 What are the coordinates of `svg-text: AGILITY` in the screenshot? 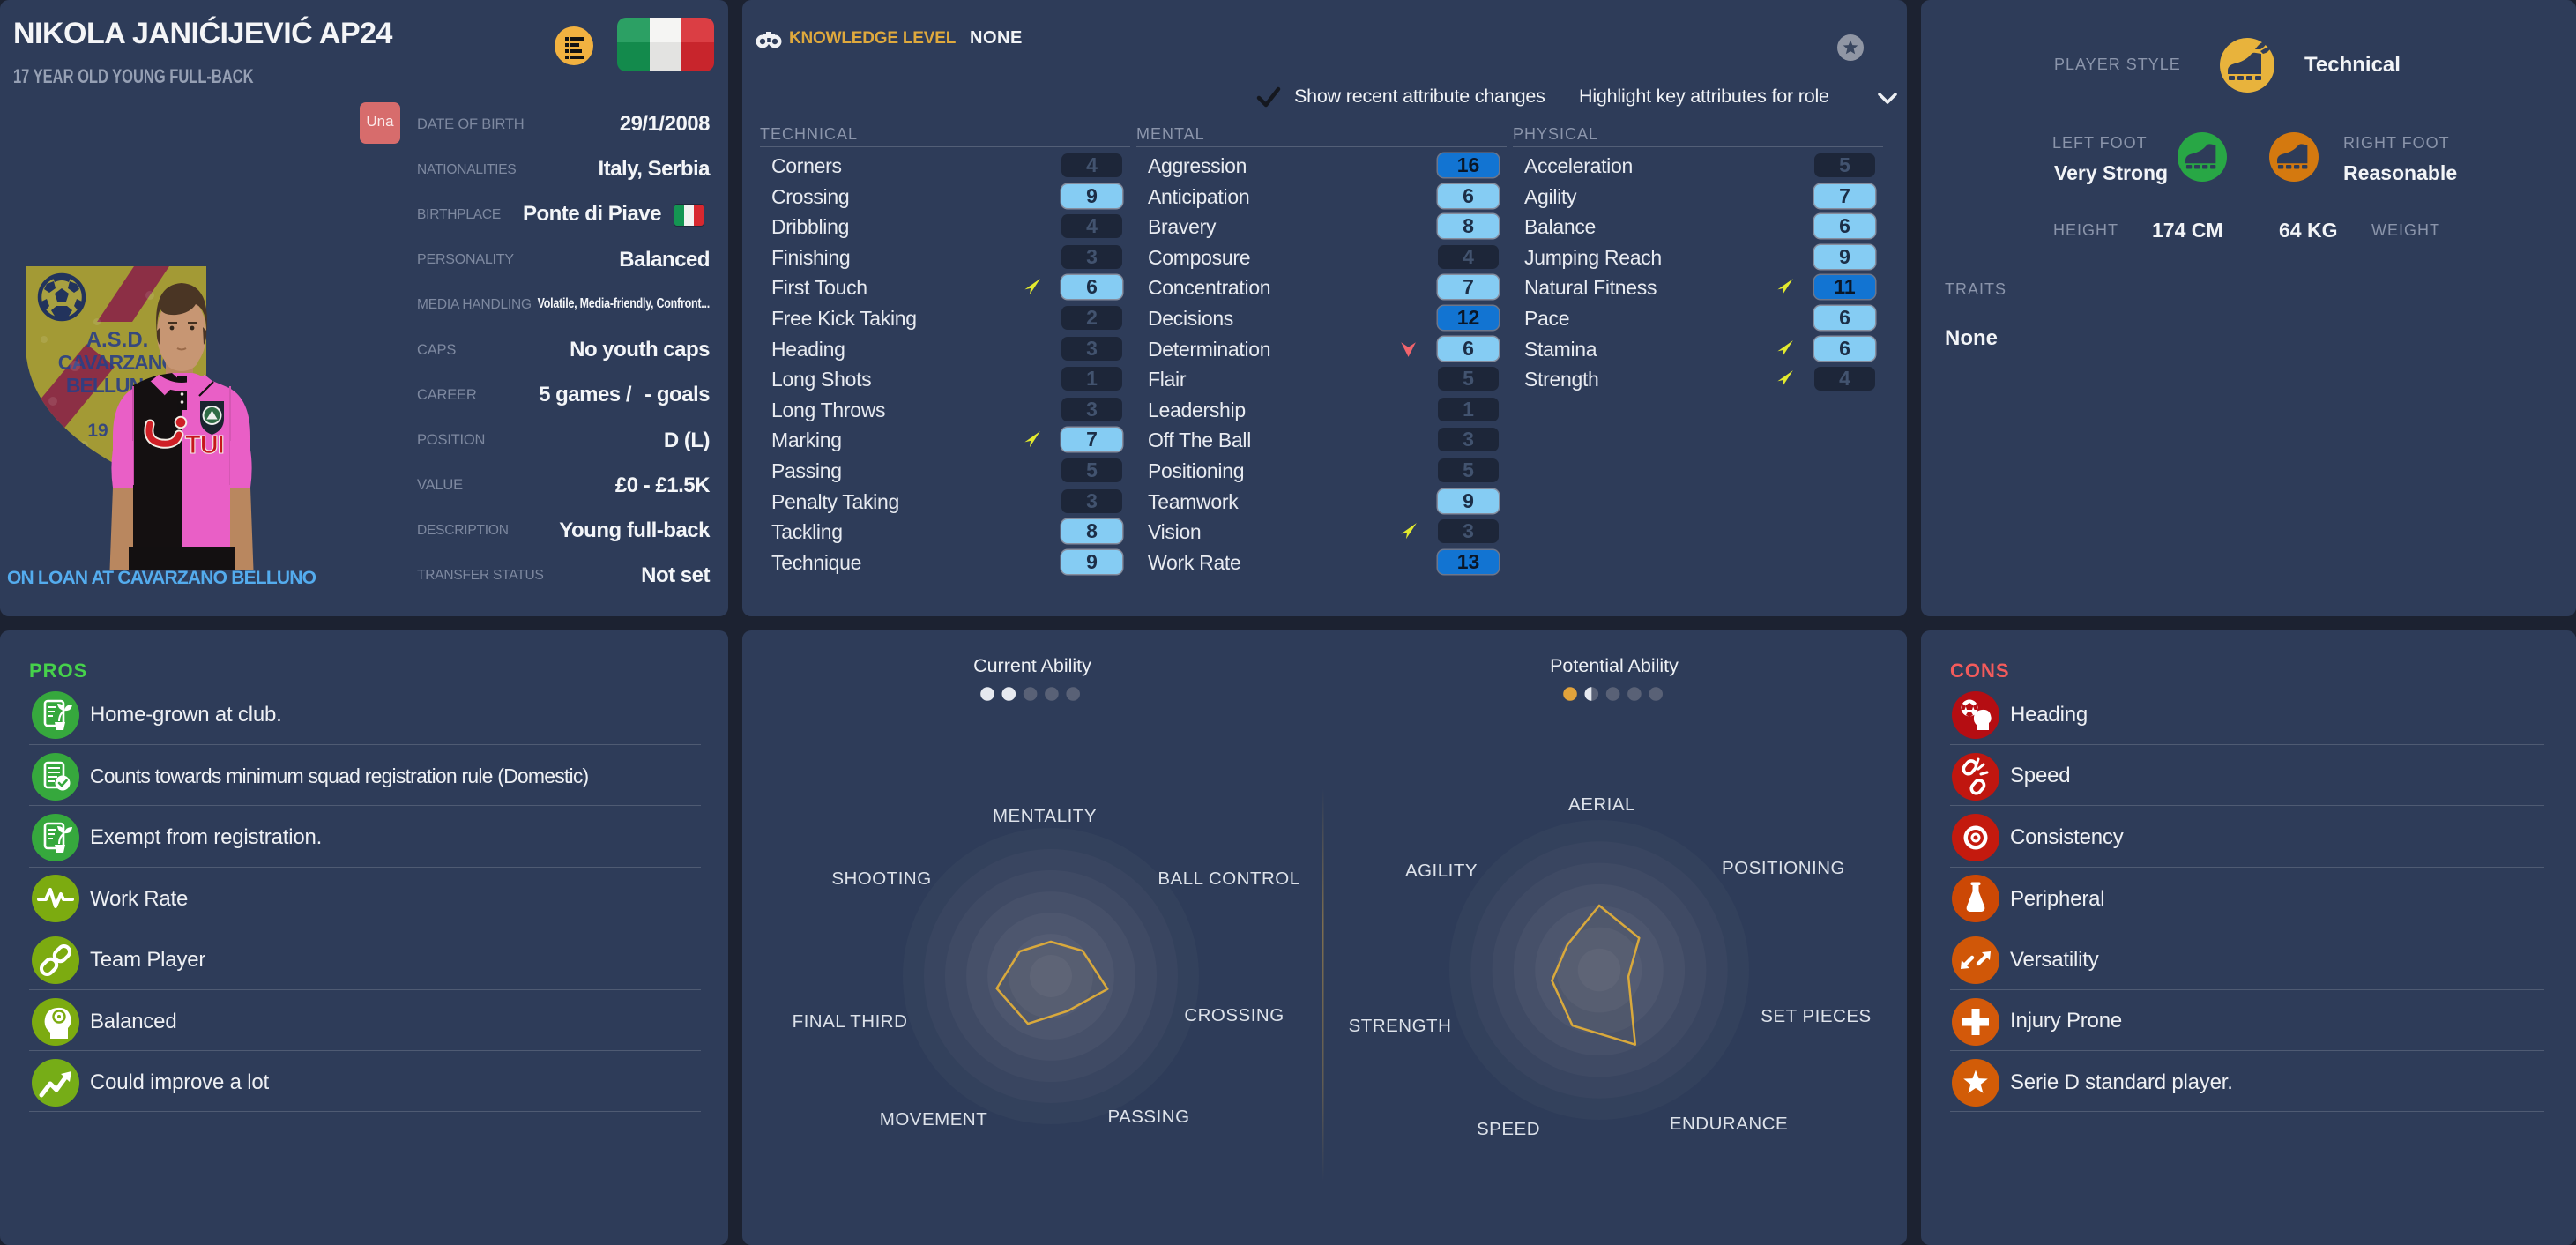 It's located at (1442, 871).